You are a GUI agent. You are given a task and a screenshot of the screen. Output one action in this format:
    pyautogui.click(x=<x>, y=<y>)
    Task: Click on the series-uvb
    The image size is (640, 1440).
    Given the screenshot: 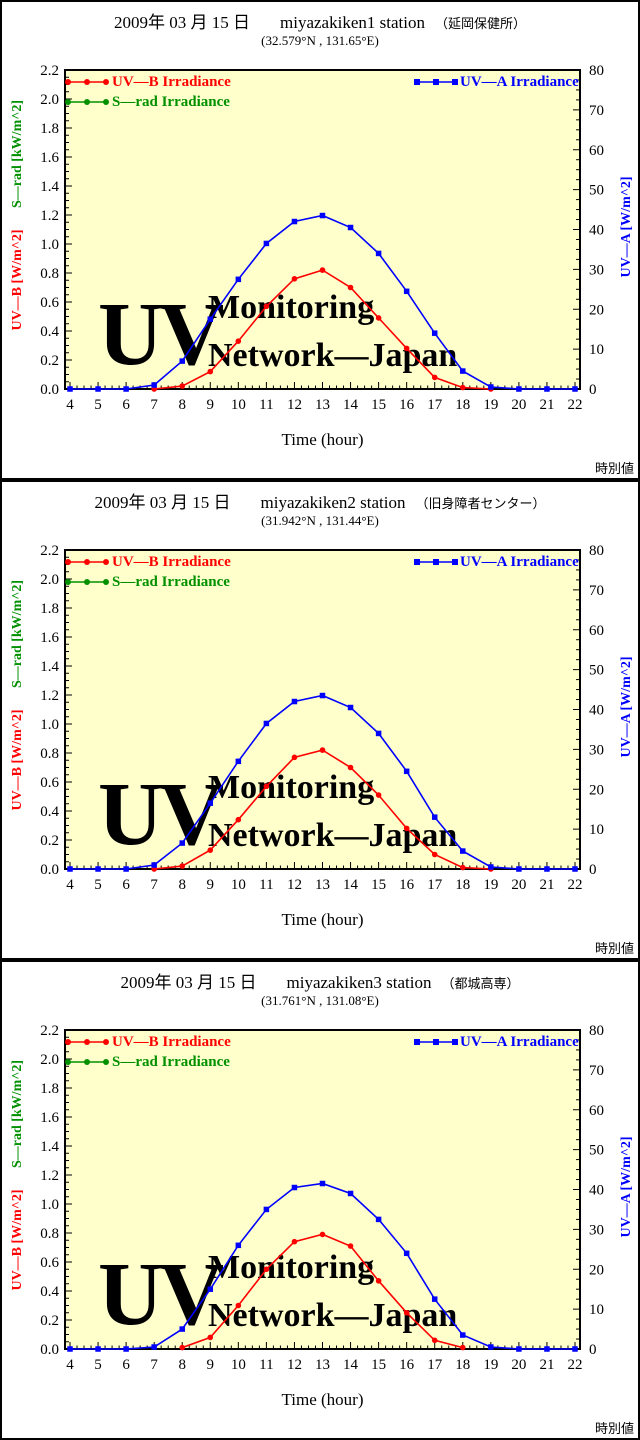 What is the action you would take?
    pyautogui.click(x=322, y=329)
    